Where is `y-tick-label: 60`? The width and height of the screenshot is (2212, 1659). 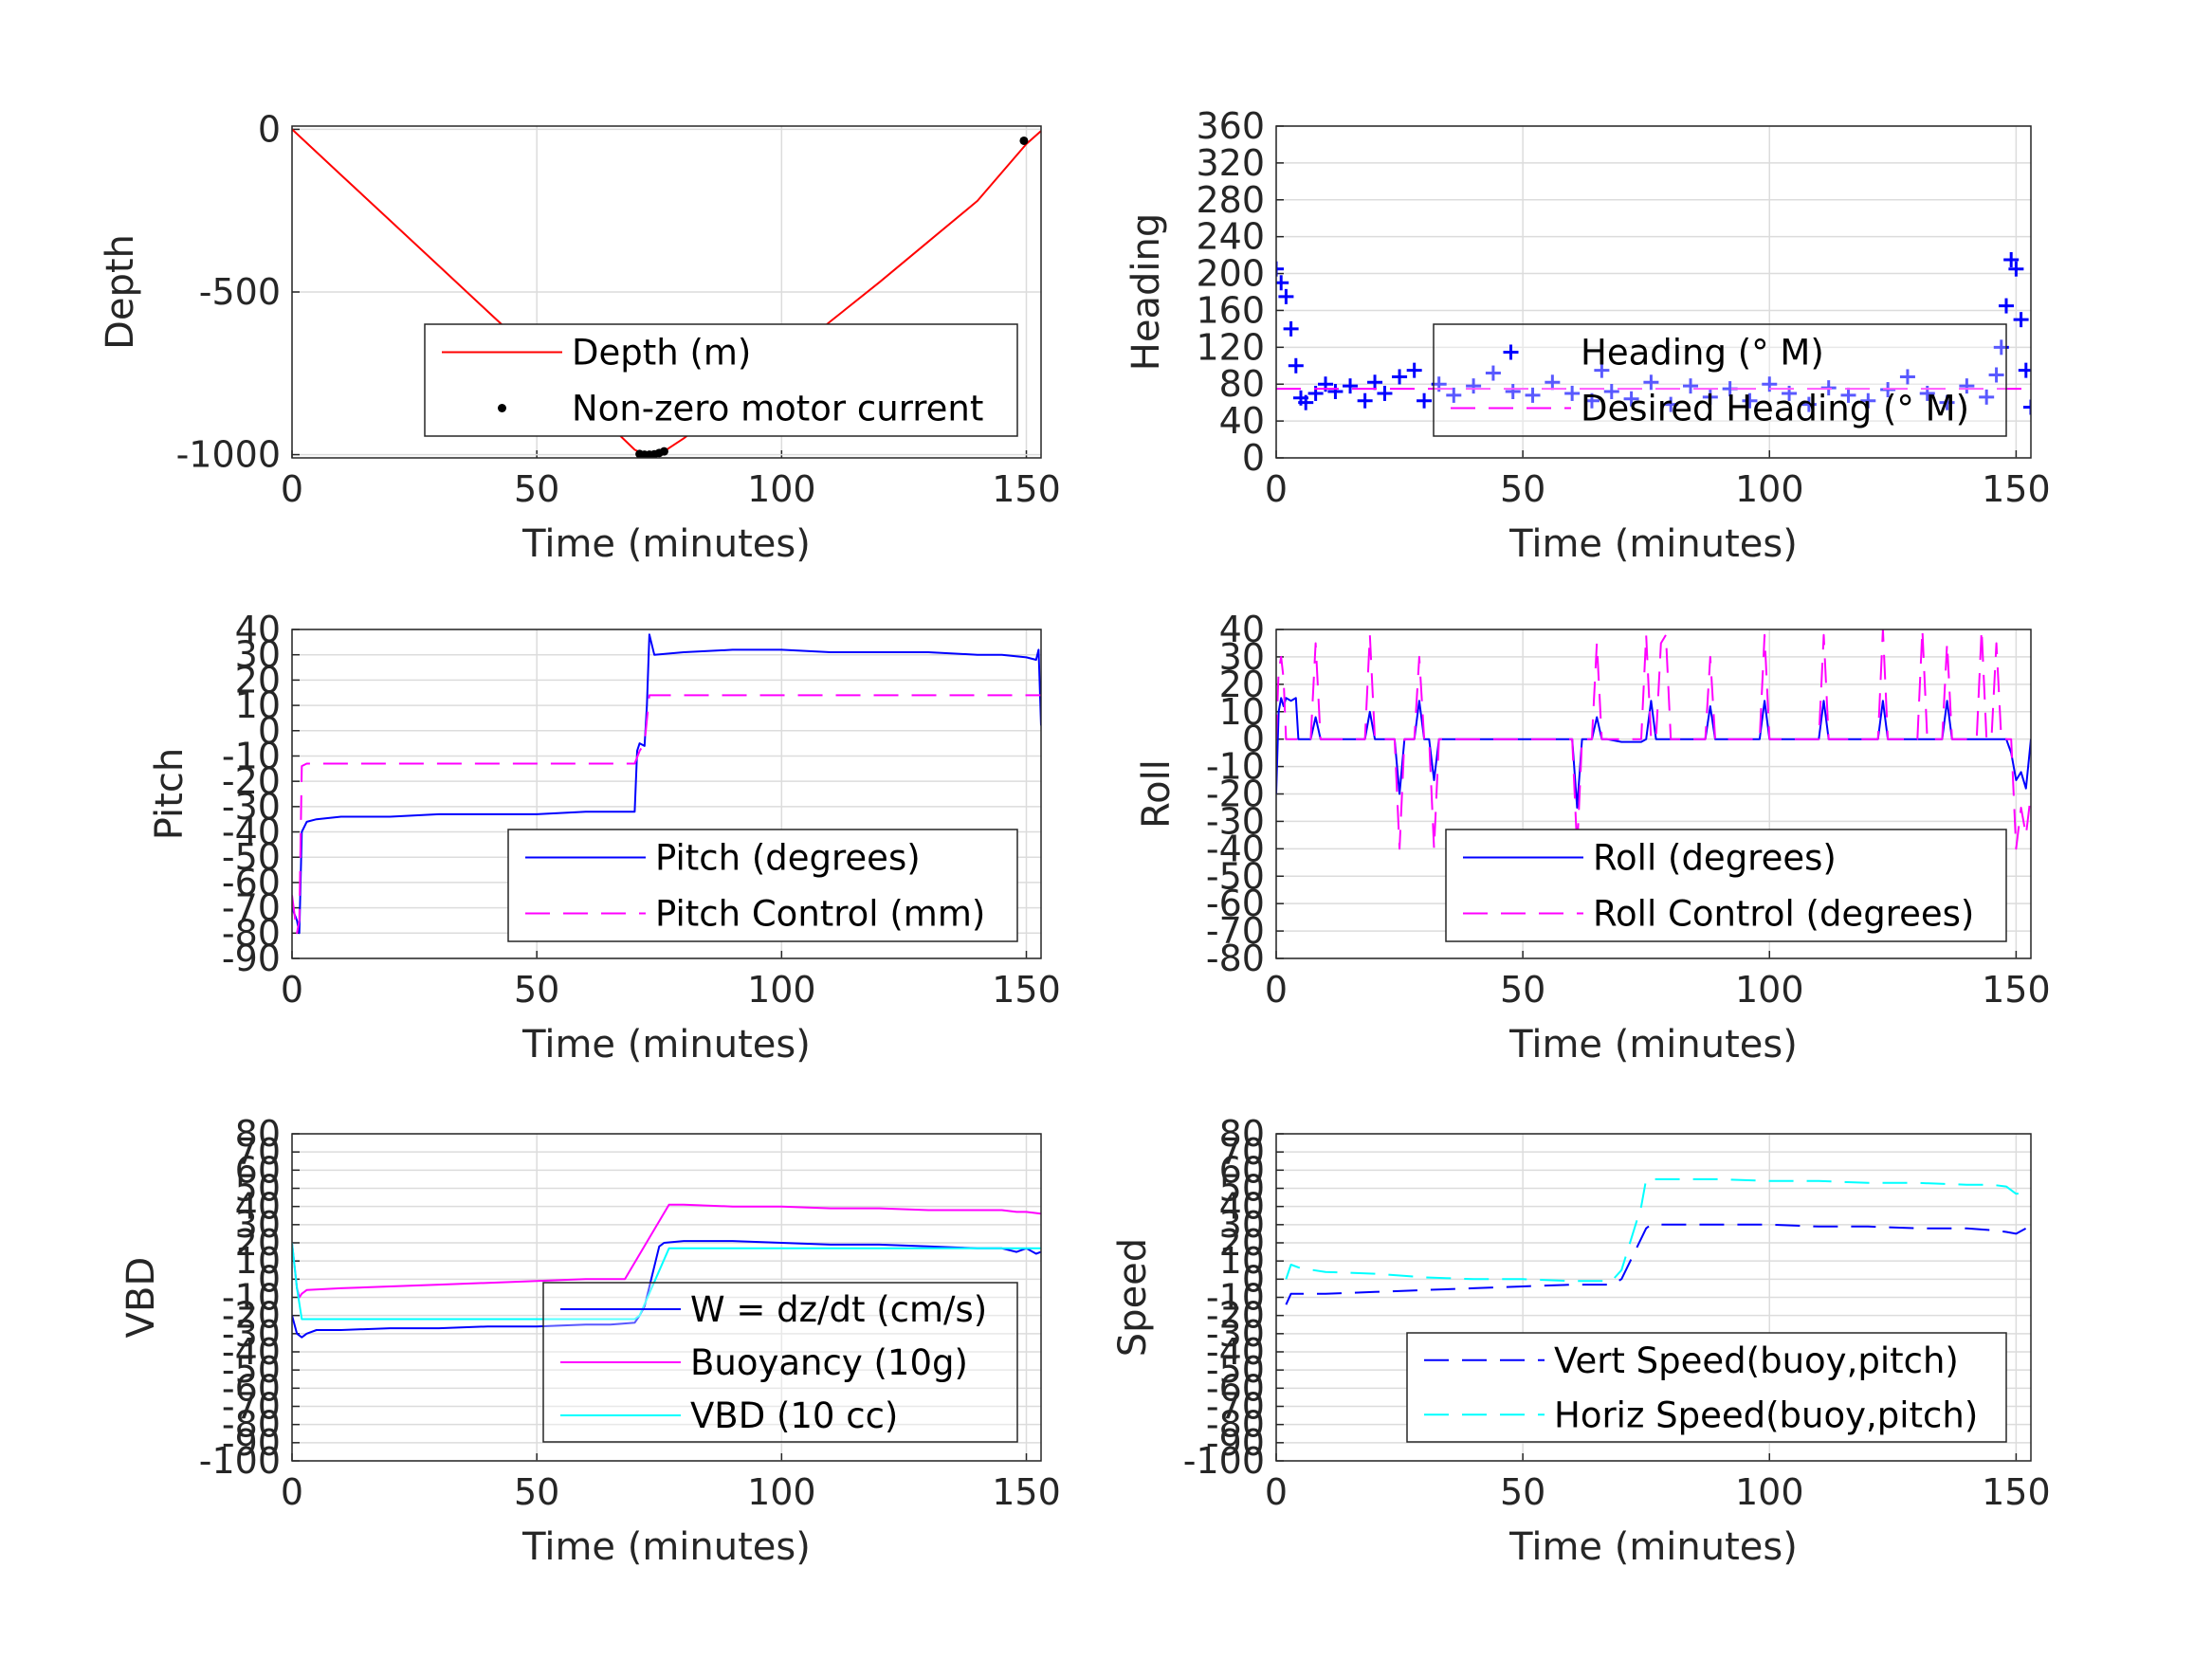
y-tick-label: 60 is located at coordinates (258, 1170).